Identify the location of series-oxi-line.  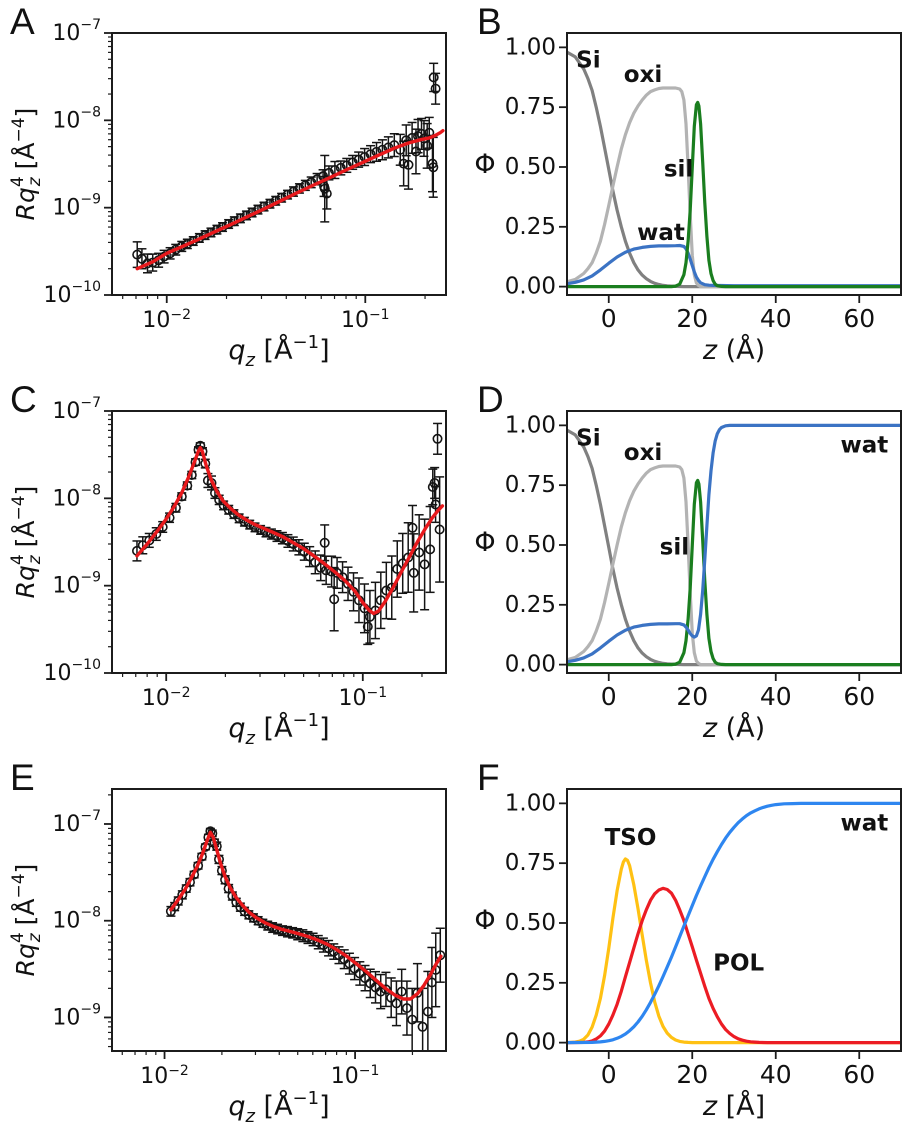
(734, 187).